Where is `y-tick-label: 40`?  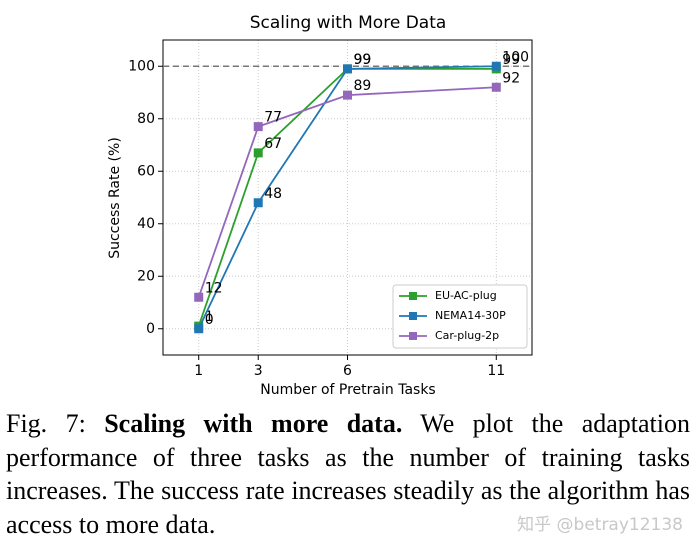
y-tick-label: 40 is located at coordinates (146, 224).